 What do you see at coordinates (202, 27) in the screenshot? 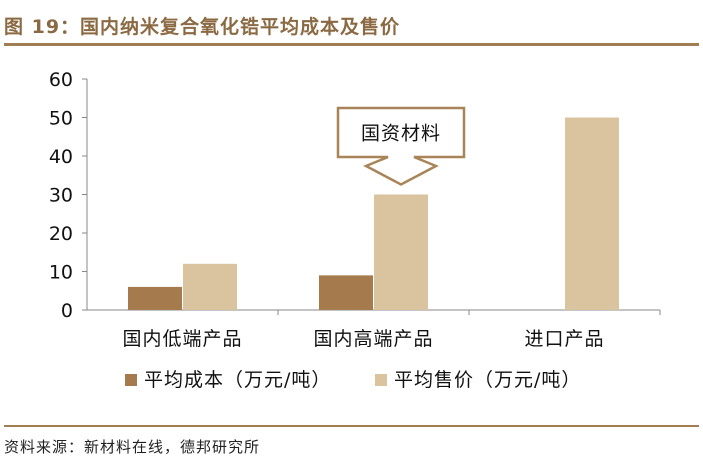
I see `figure-title: 图 19：国内纳米复合氧化锆平均成本及售价` at bounding box center [202, 27].